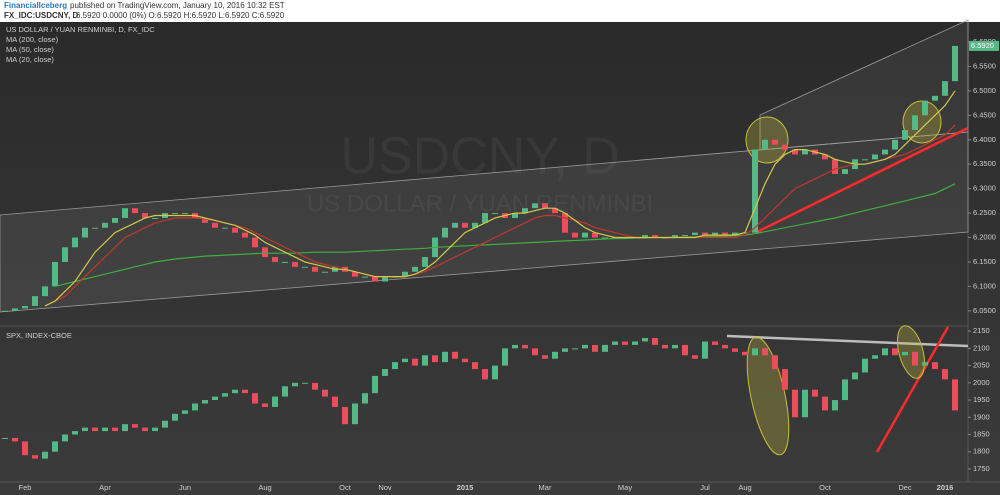  Describe the element at coordinates (30, 59) in the screenshot. I see `legend-entry: MA (20, close)` at that location.